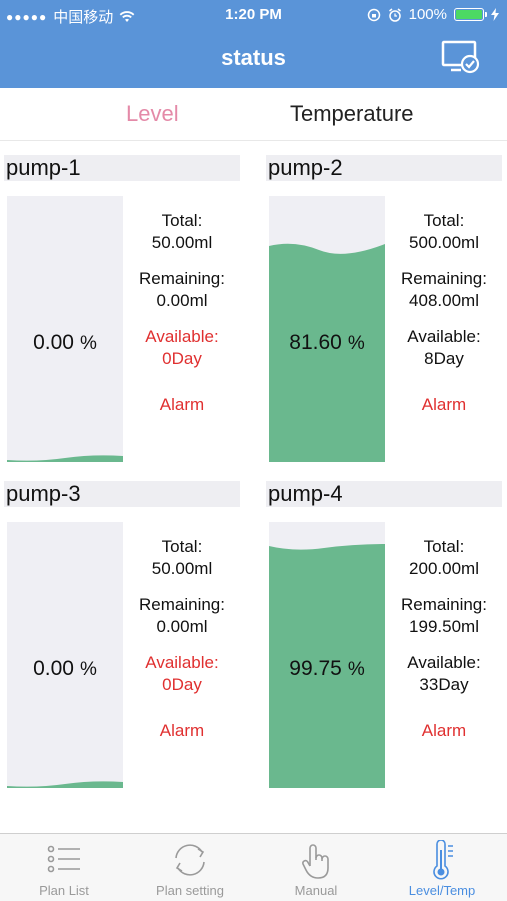 This screenshot has width=507, height=901. I want to click on thermometer-icon, so click(443, 860).